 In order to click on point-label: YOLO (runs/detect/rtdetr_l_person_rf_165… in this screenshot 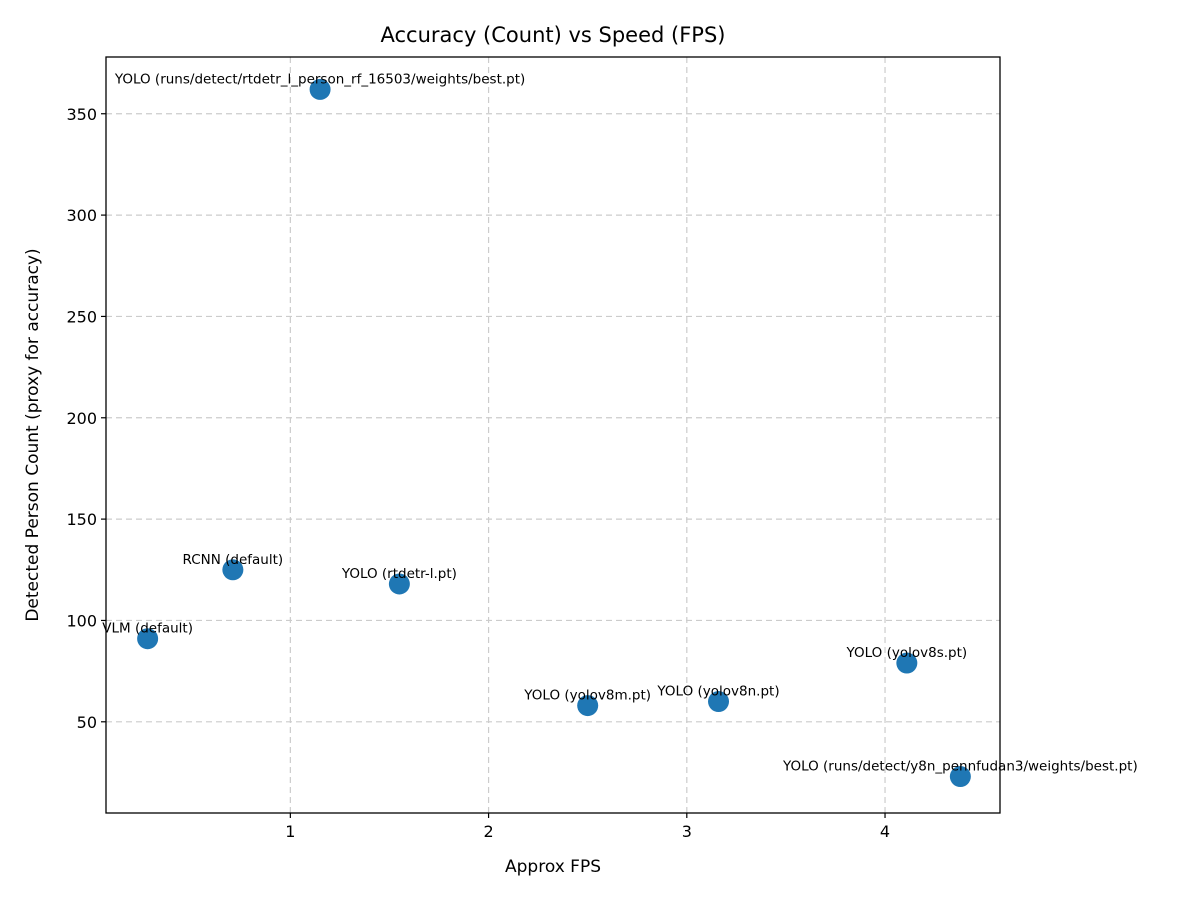, I will do `click(319, 79)`.